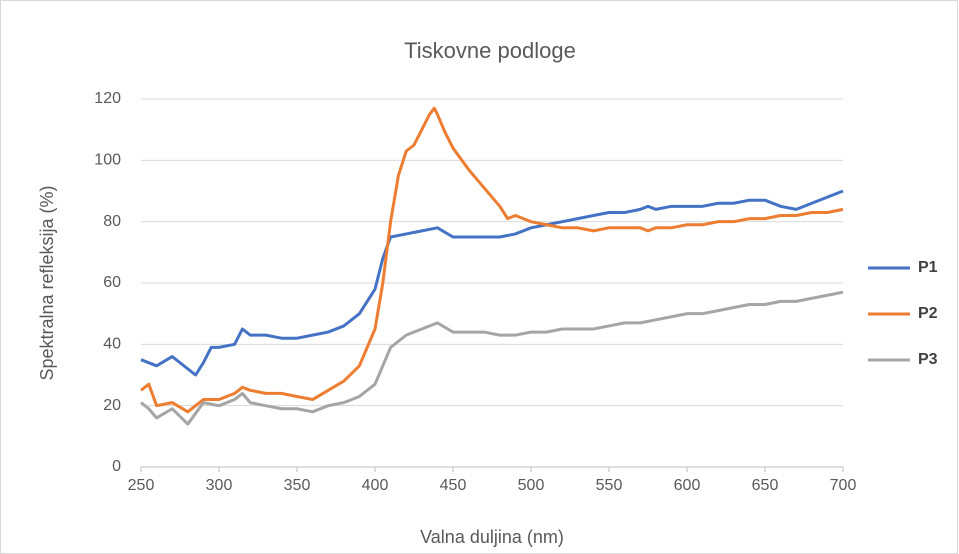  Describe the element at coordinates (297, 485) in the screenshot. I see `x-tick-label: 350` at that location.